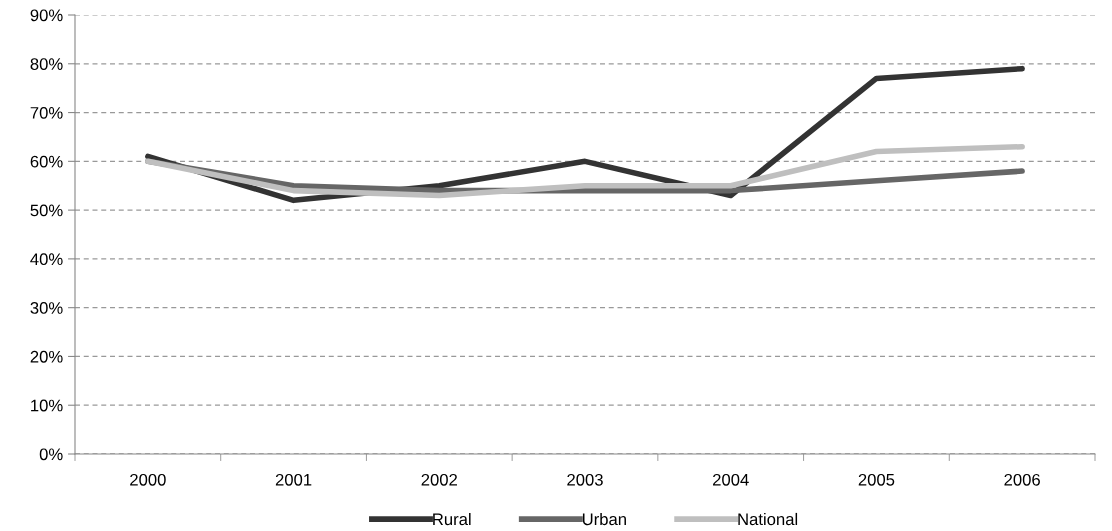  Describe the element at coordinates (46, 210) in the screenshot. I see `y-tick-label: 50%` at that location.